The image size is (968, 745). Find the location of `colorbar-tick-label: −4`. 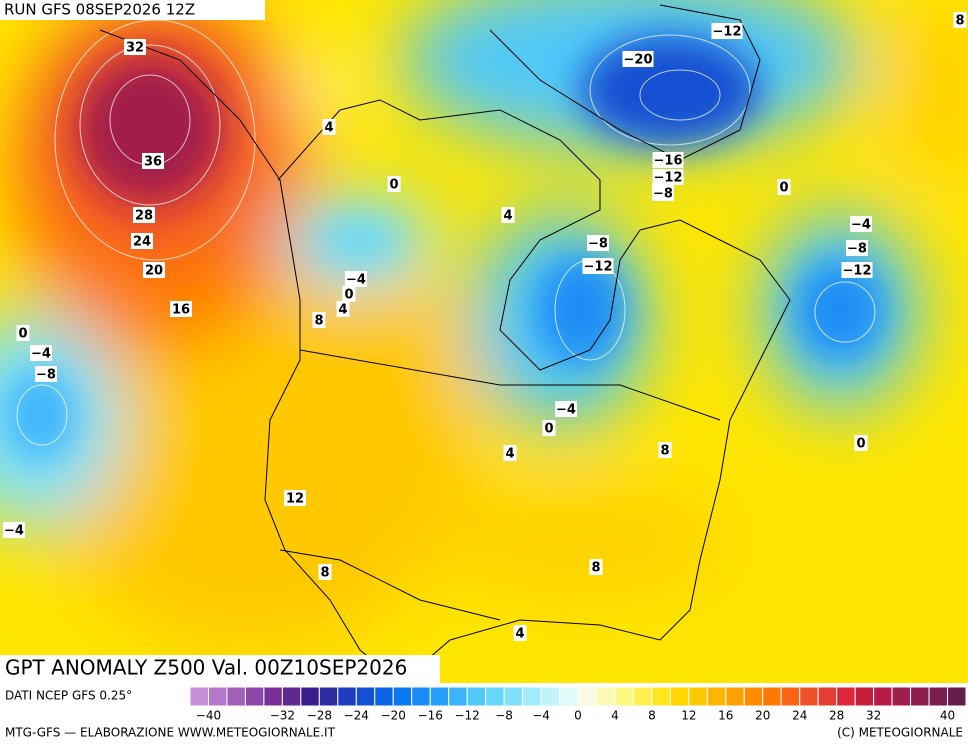

colorbar-tick-label: −4 is located at coordinates (541, 716).